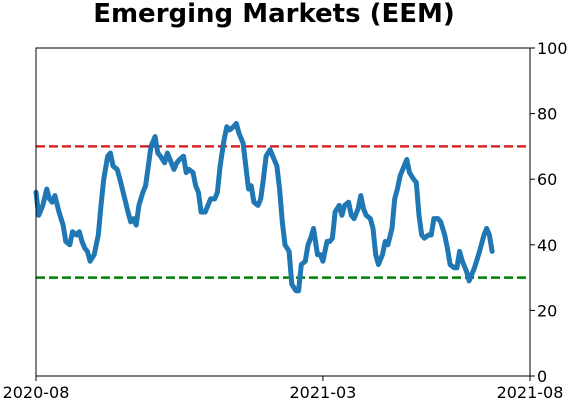  I want to click on y-tick-label: 0, so click(542, 376).